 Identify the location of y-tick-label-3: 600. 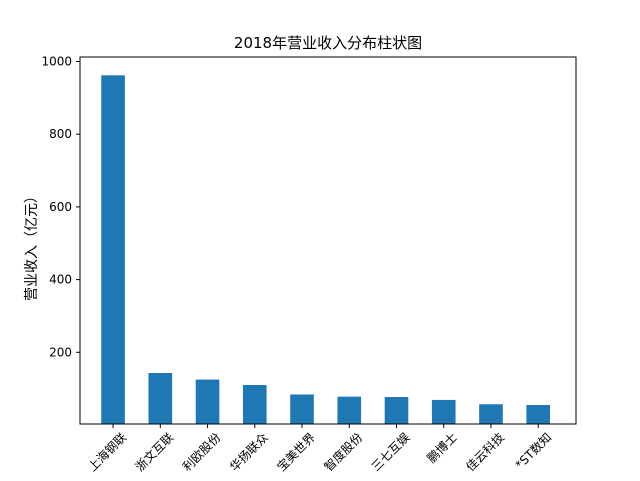
(60, 207).